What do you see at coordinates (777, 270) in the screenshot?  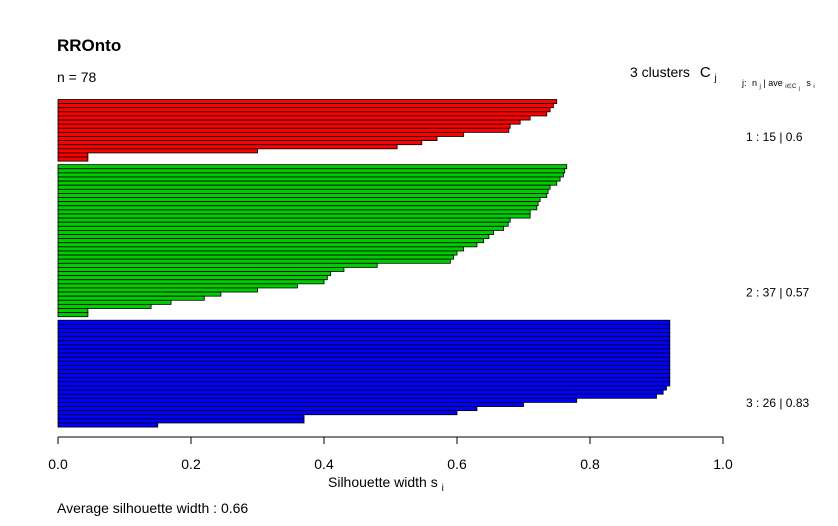 I see `cluster-labels: 1 : 15 | 0.6 2 : 37 | 0.57 3 : 26 | 0.83` at bounding box center [777, 270].